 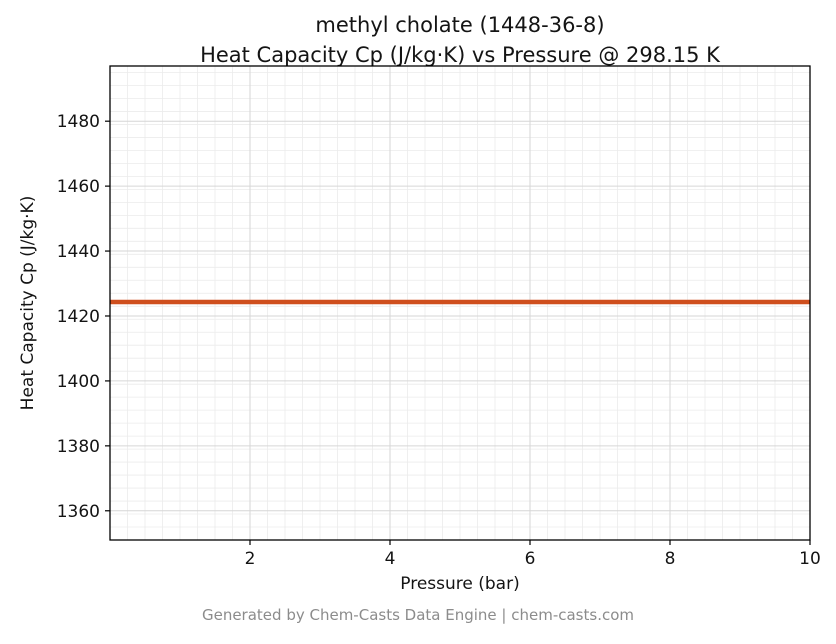 I want to click on chart-title-line1: methyl cholate (1448-36-8), so click(x=460, y=25).